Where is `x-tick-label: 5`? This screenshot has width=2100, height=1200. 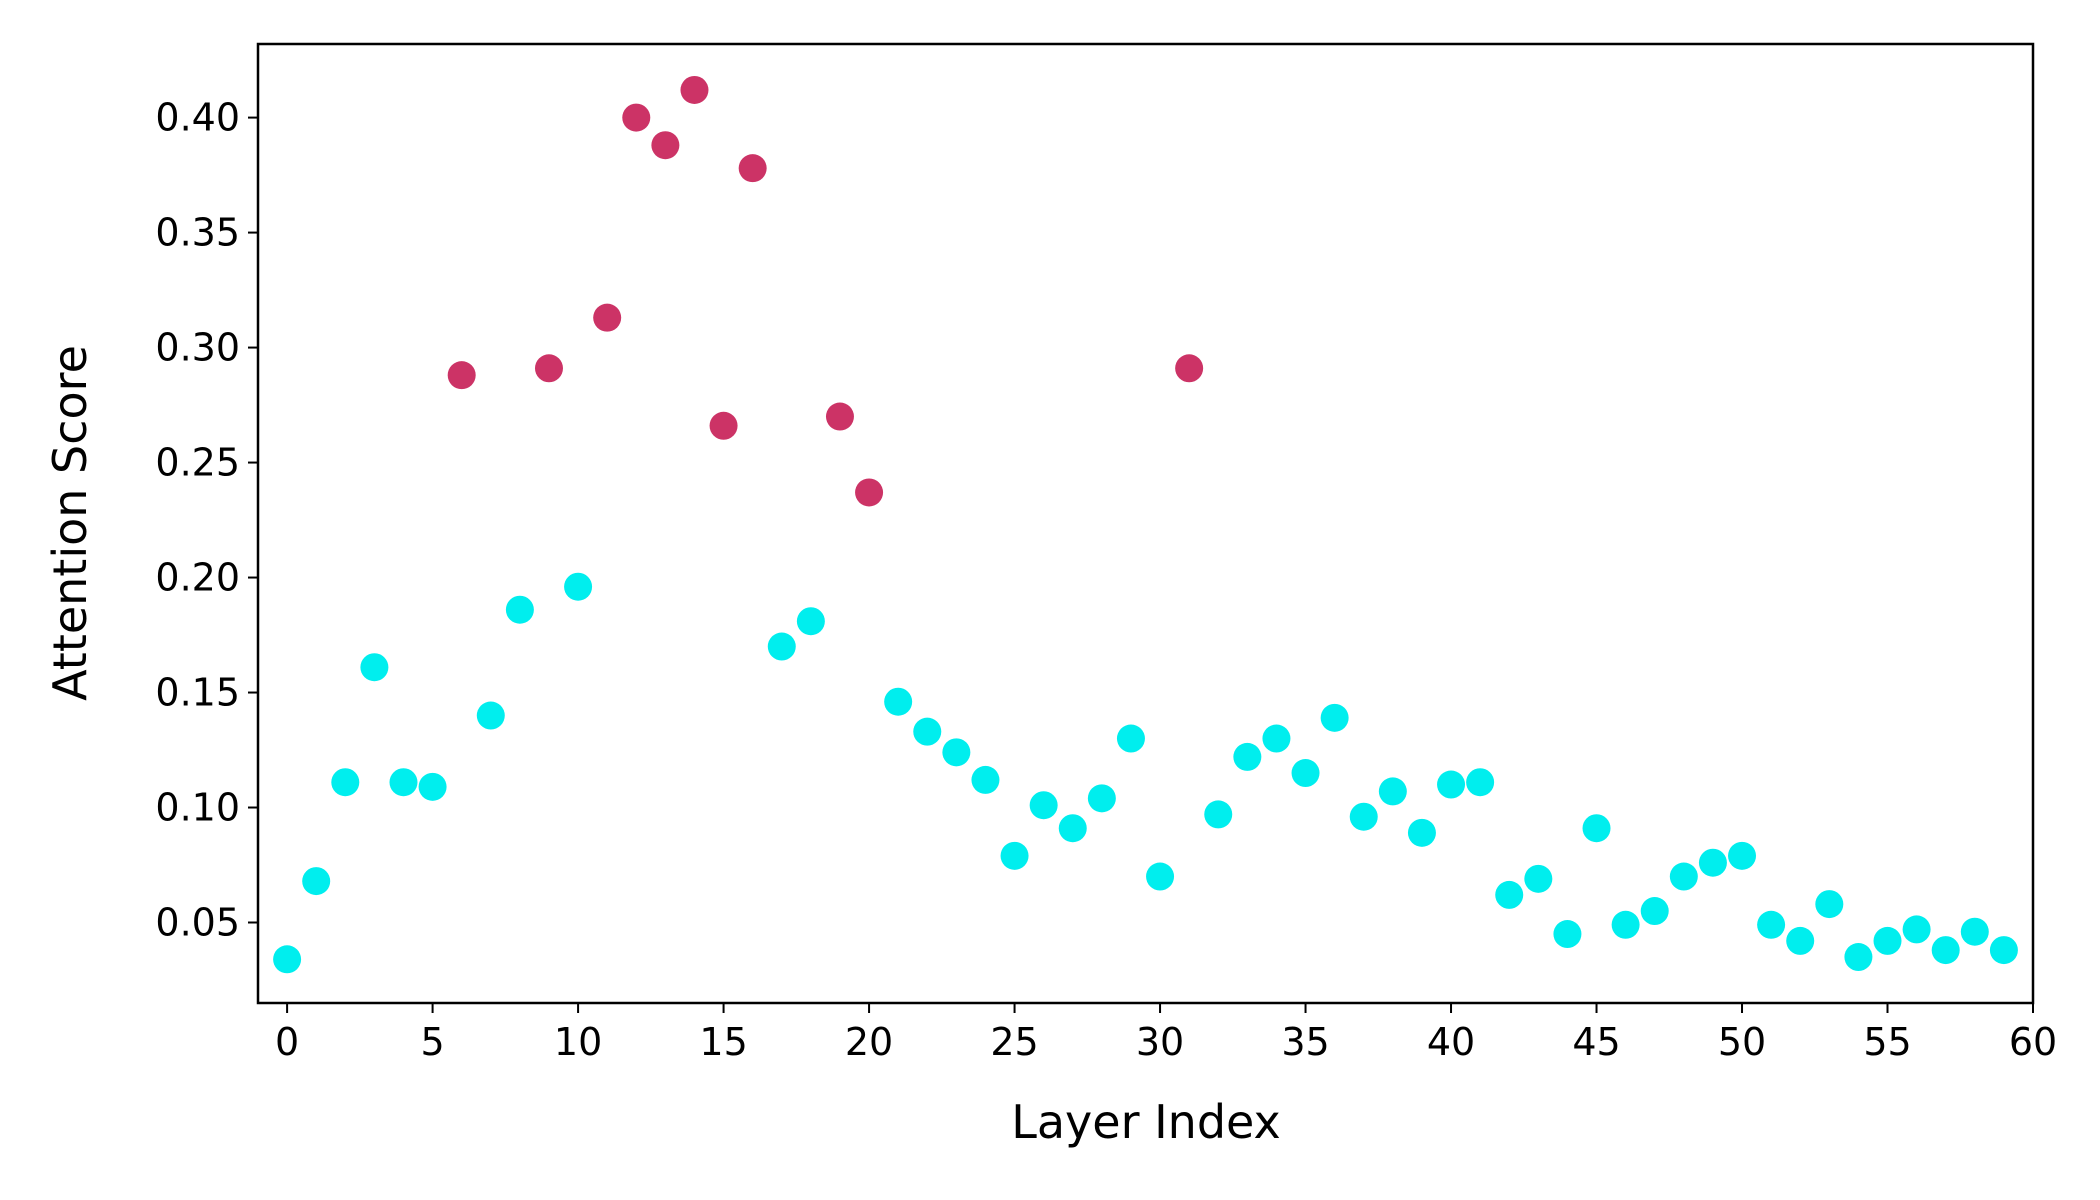
x-tick-label: 5 is located at coordinates (432, 1042).